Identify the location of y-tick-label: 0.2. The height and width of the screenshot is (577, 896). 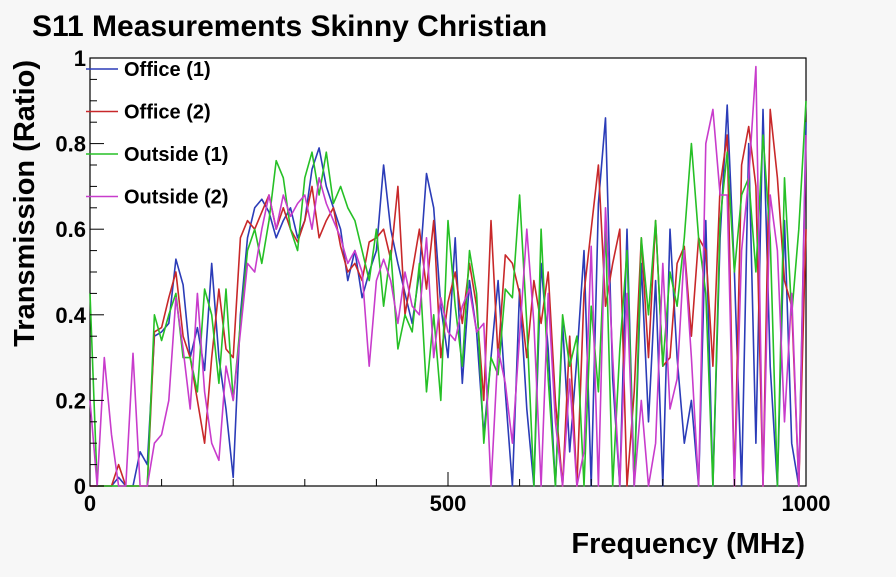
(70, 400).